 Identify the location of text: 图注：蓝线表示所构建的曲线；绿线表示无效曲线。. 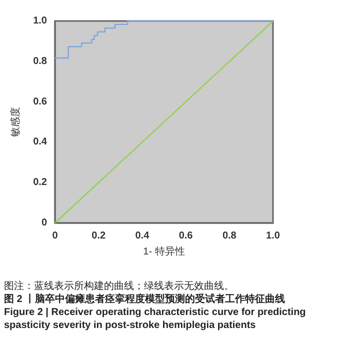
(119, 286).